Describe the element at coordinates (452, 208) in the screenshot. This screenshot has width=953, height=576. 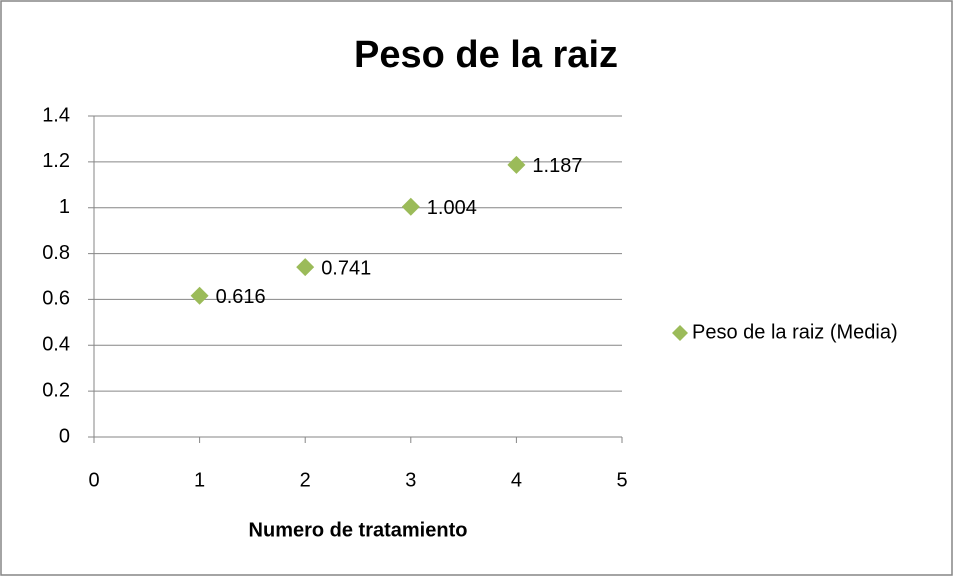
I see `data-label: 1.004` at that location.